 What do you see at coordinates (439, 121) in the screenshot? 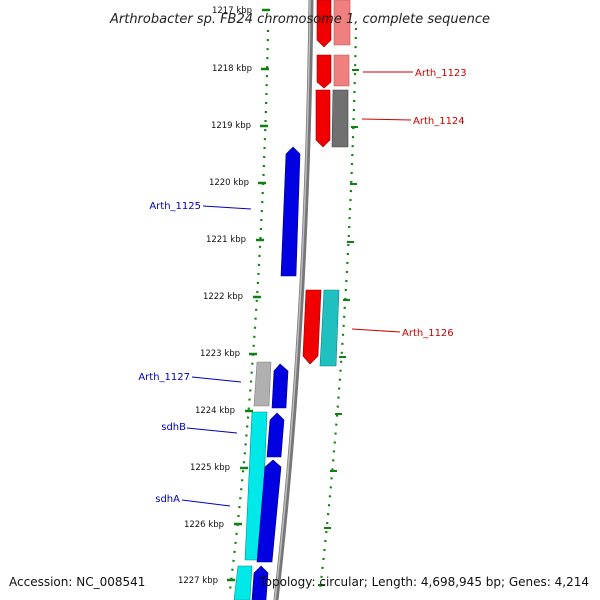
I see `label-arth-1124: Arth_1124` at bounding box center [439, 121].